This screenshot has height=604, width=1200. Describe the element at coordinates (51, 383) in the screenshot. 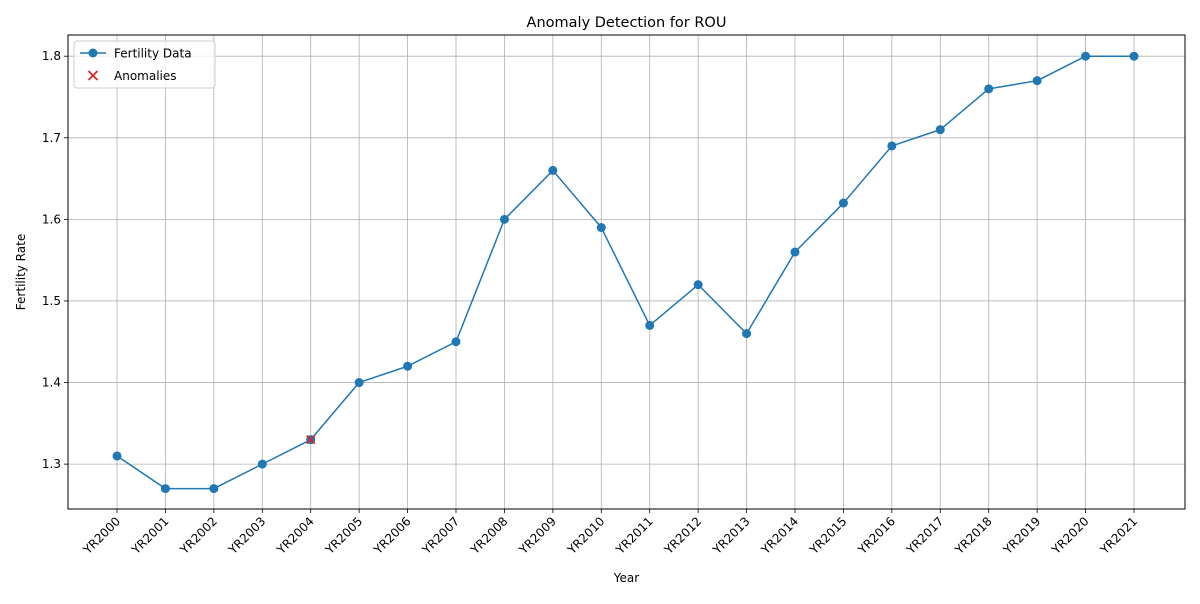

I see `y-tick-label: 1.4` at that location.